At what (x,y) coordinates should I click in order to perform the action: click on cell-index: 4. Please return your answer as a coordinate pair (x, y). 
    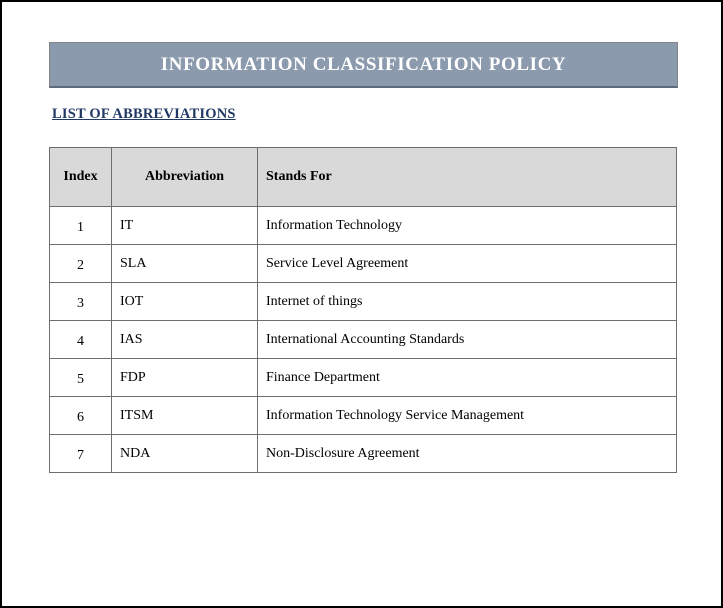
    Looking at the image, I should click on (80, 339).